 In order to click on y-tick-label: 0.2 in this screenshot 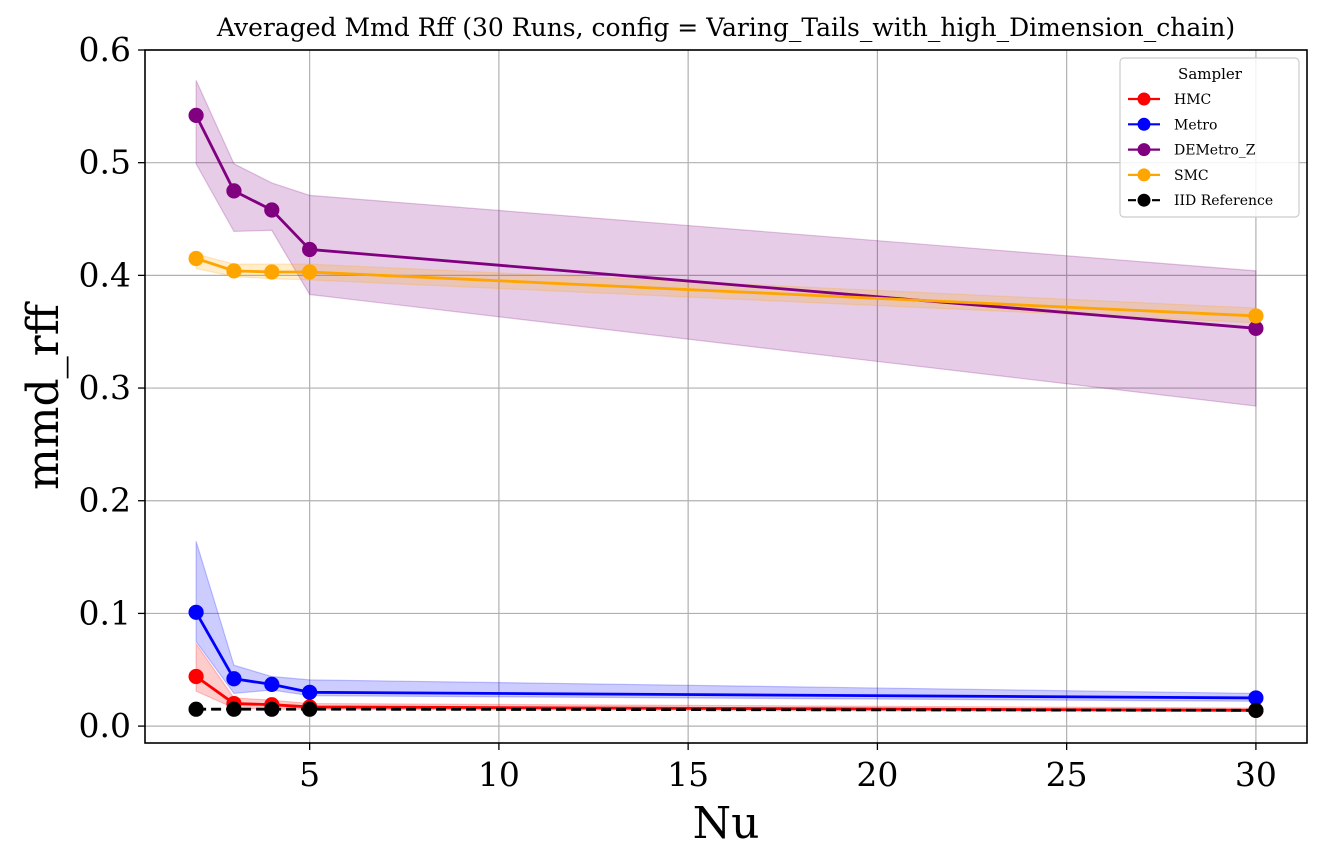, I will do `click(105, 500)`.